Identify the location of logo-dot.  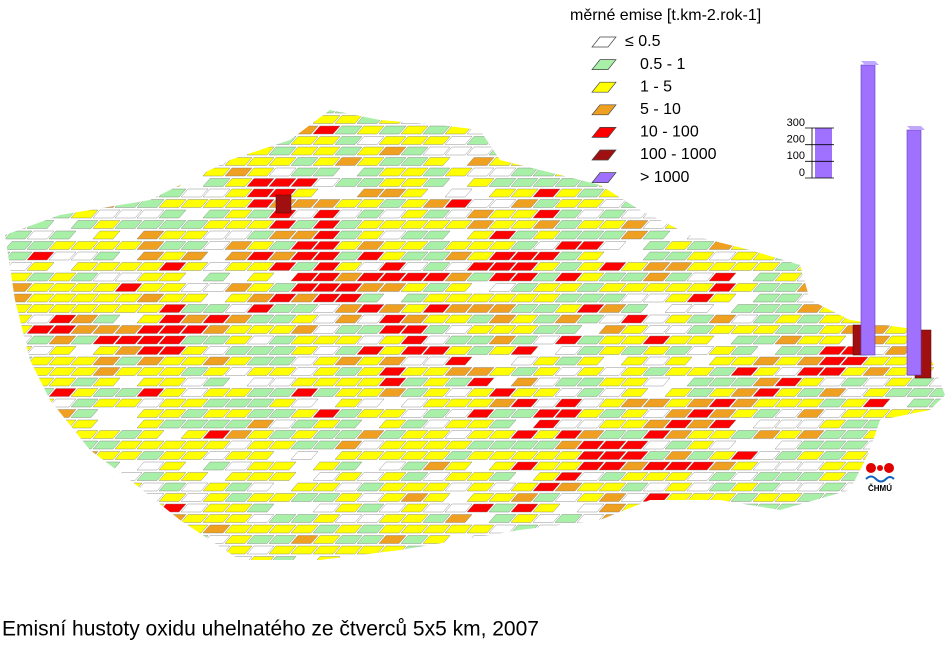
(889, 468).